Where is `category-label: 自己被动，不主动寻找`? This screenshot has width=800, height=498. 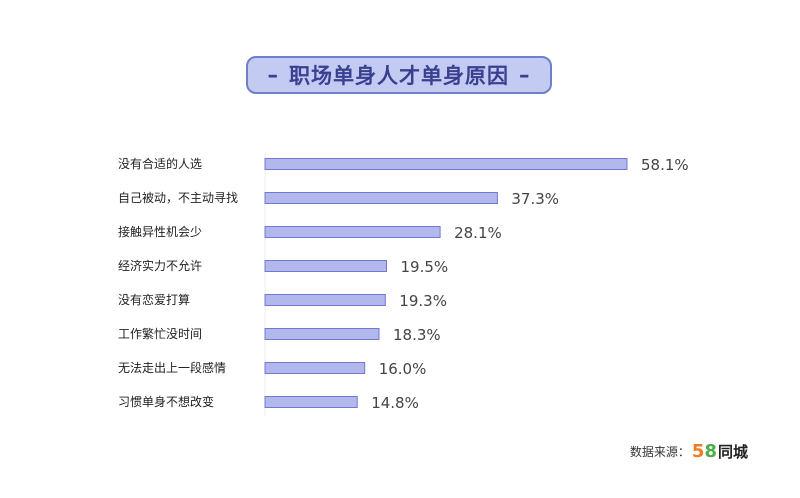
category-label: 自己被动，不主动寻找 is located at coordinates (178, 198).